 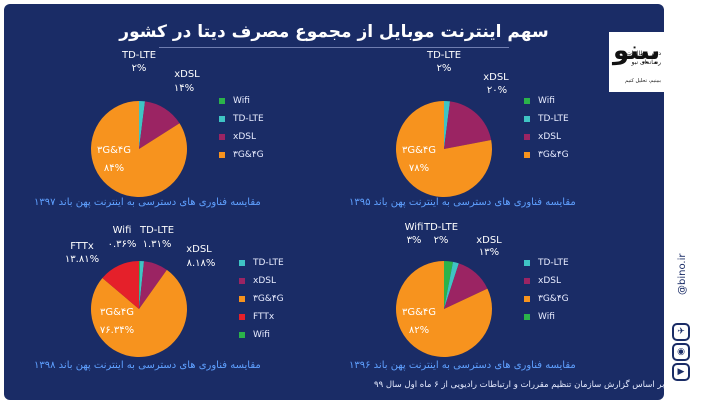 I want to click on data-label: ۱.۳۱%, so click(x=157, y=244).